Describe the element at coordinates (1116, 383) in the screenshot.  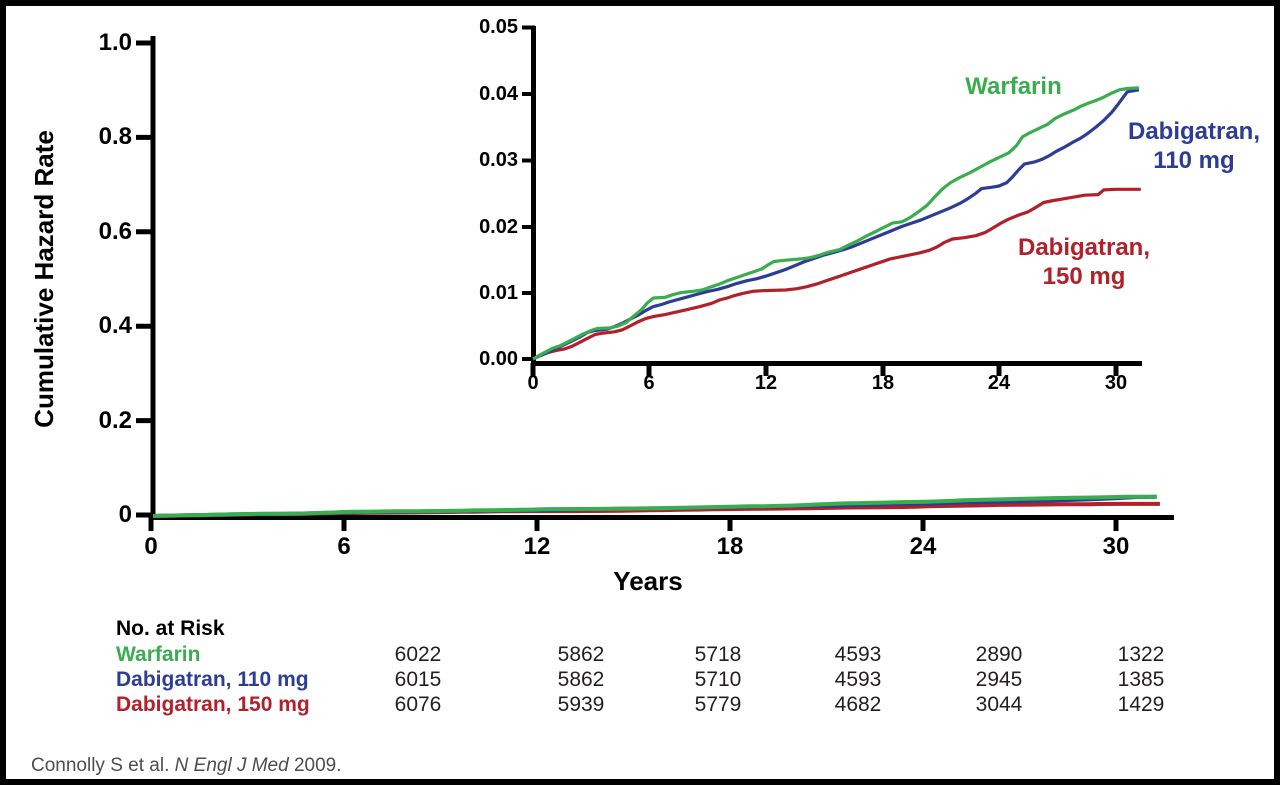
I see `inset-xtick-30: 30` at that location.